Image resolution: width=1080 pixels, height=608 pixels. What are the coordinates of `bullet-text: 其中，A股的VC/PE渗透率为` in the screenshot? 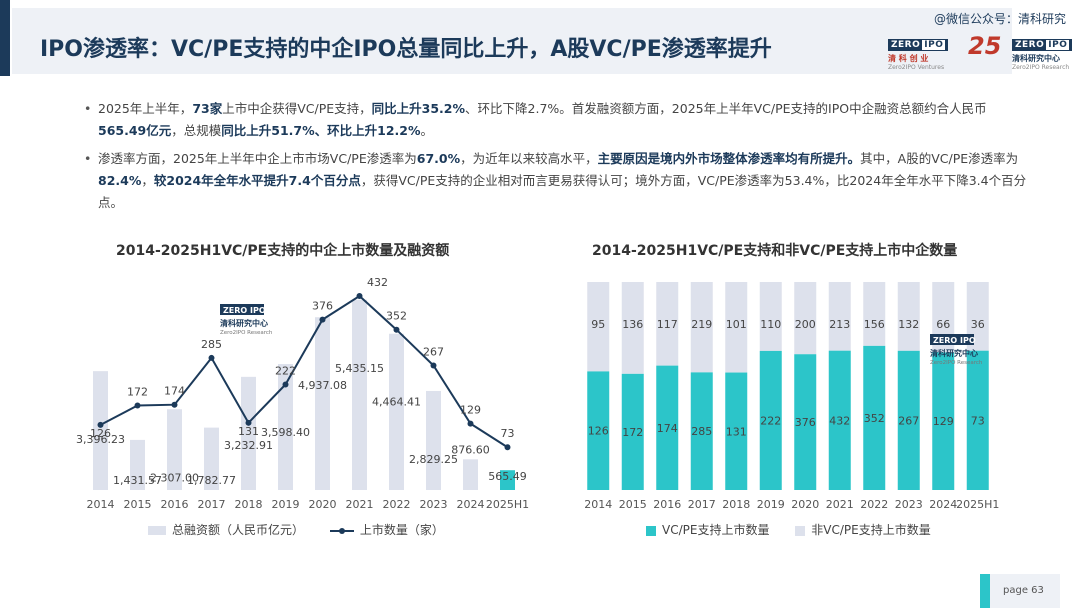 It's located at (939, 158).